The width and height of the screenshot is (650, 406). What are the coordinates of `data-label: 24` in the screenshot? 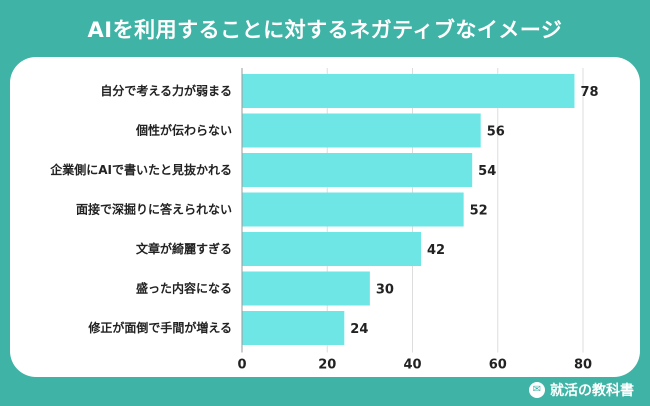 It's located at (359, 329).